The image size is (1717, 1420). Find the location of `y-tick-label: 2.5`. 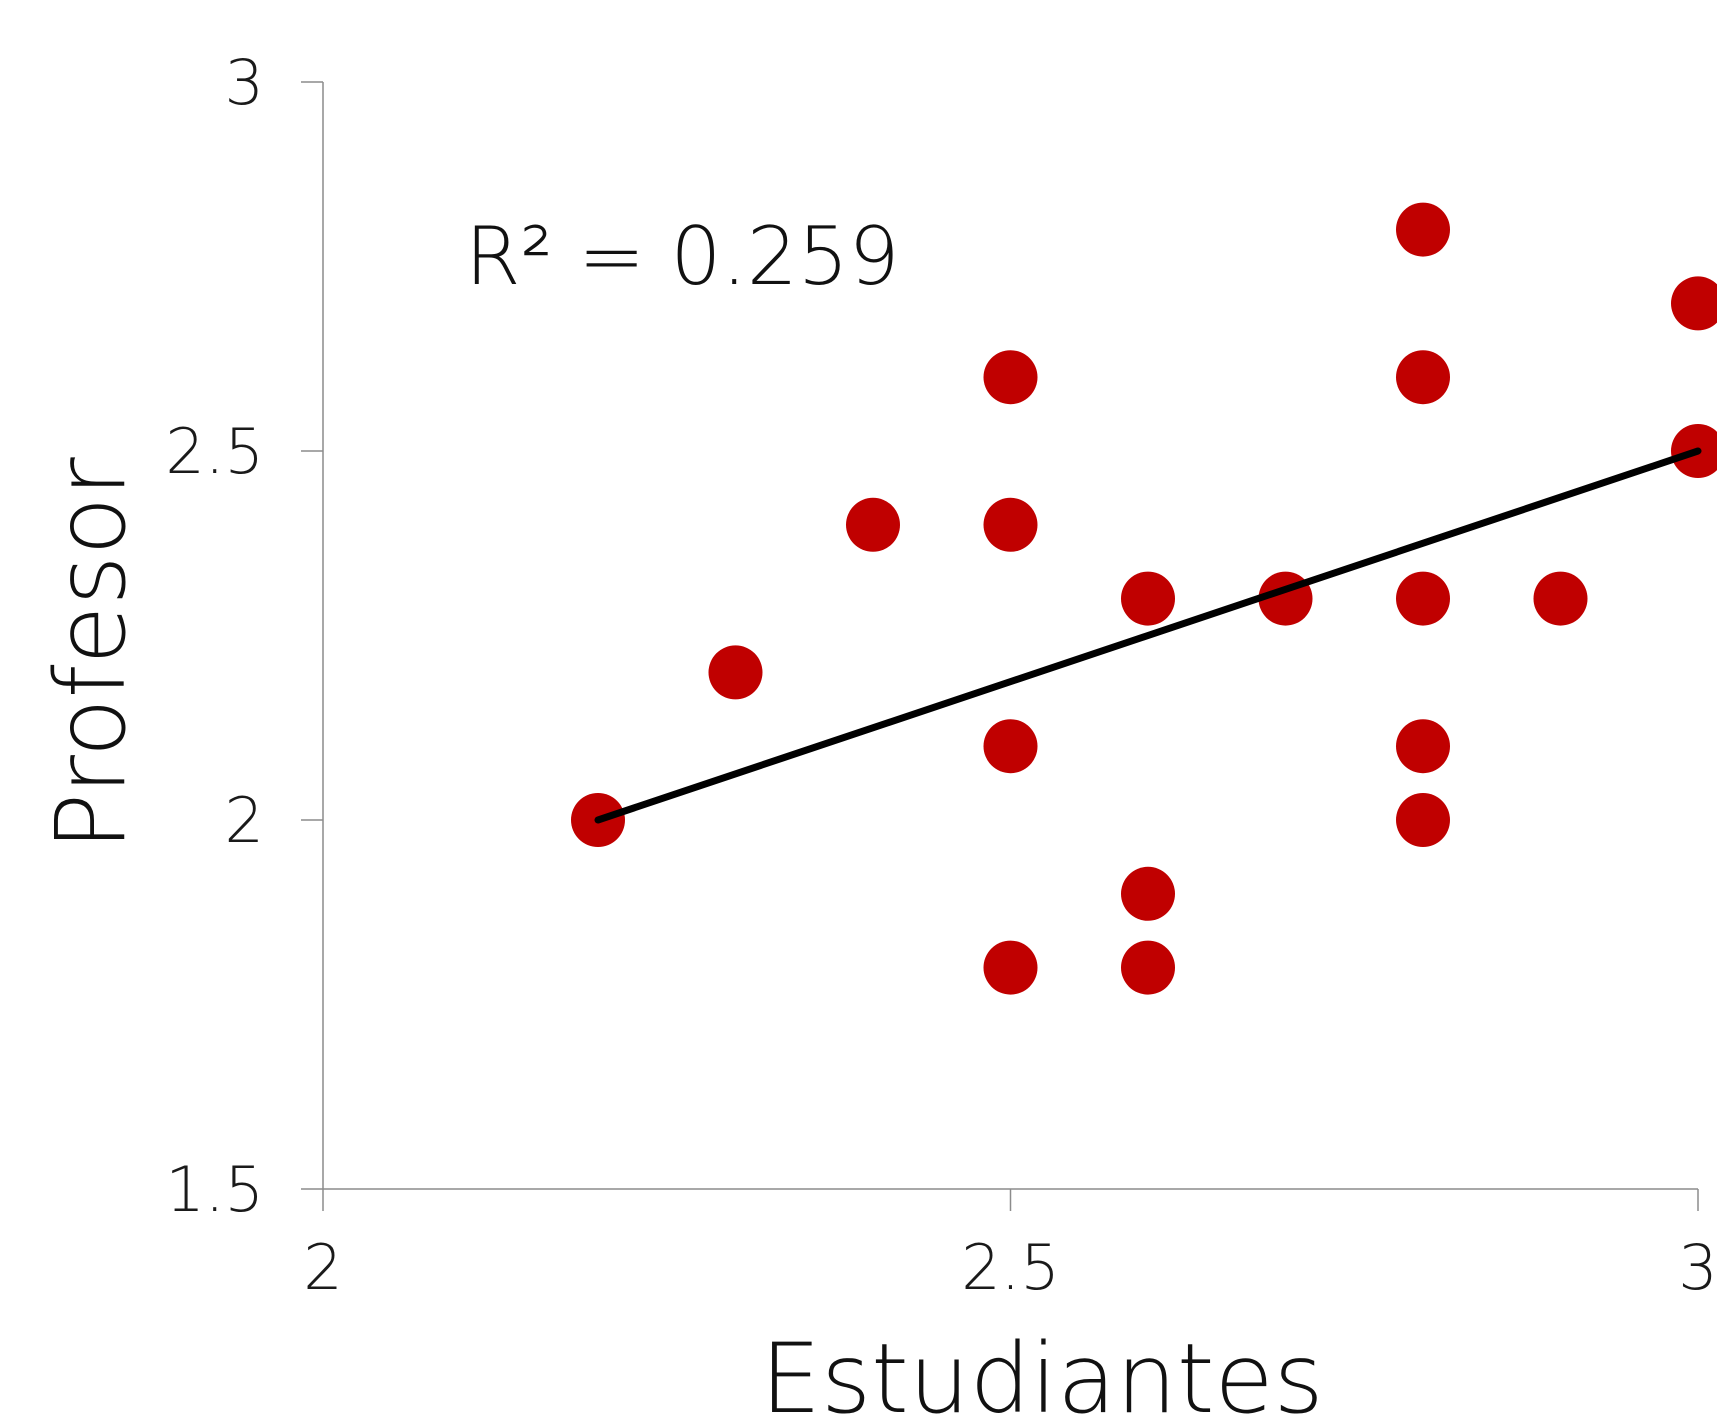

y-tick-label: 2.5 is located at coordinates (214, 451).